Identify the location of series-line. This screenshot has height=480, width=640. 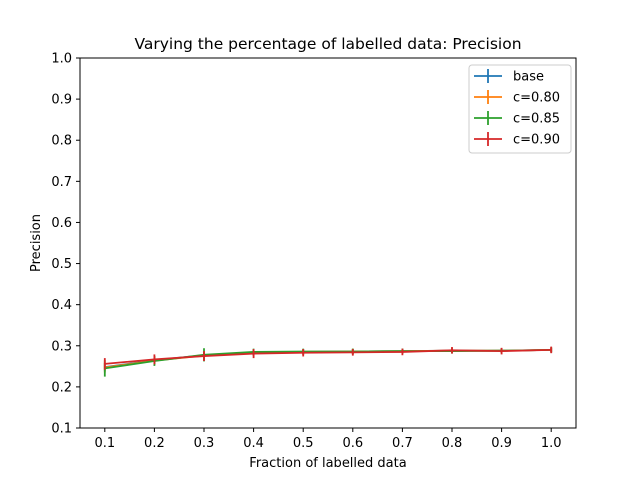
(328, 356).